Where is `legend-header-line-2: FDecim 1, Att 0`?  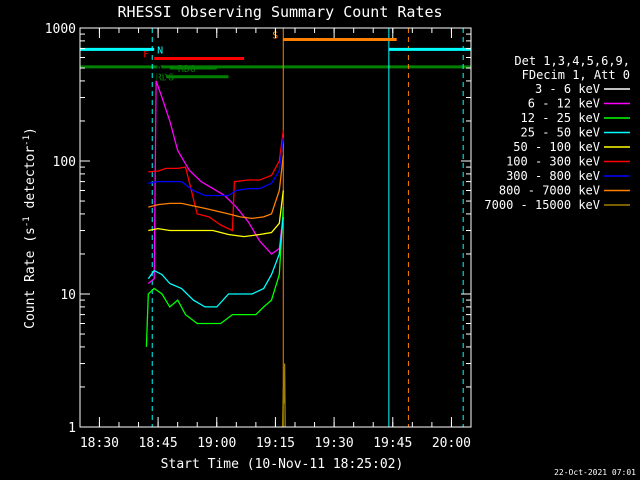
legend-header-line-2: FDecim 1, Att 0 is located at coordinates (576, 75).